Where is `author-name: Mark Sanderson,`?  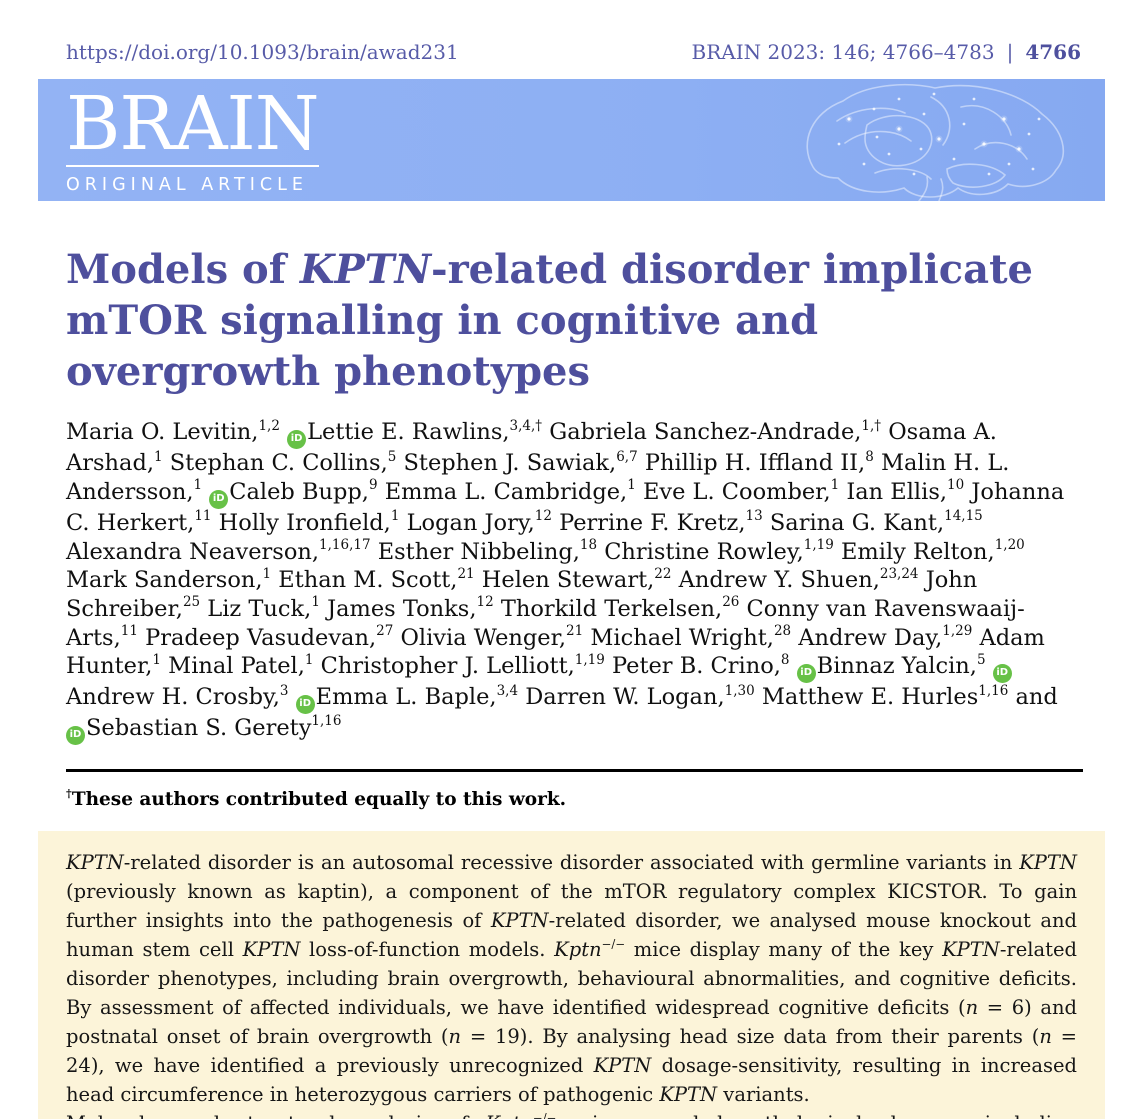
author-name: Mark Sanderson, is located at coordinates (164, 580).